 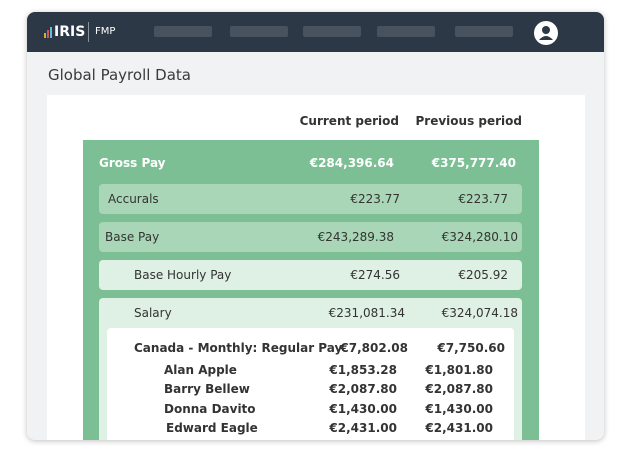 I want to click on previous-value: €2,087.80, so click(x=459, y=389).